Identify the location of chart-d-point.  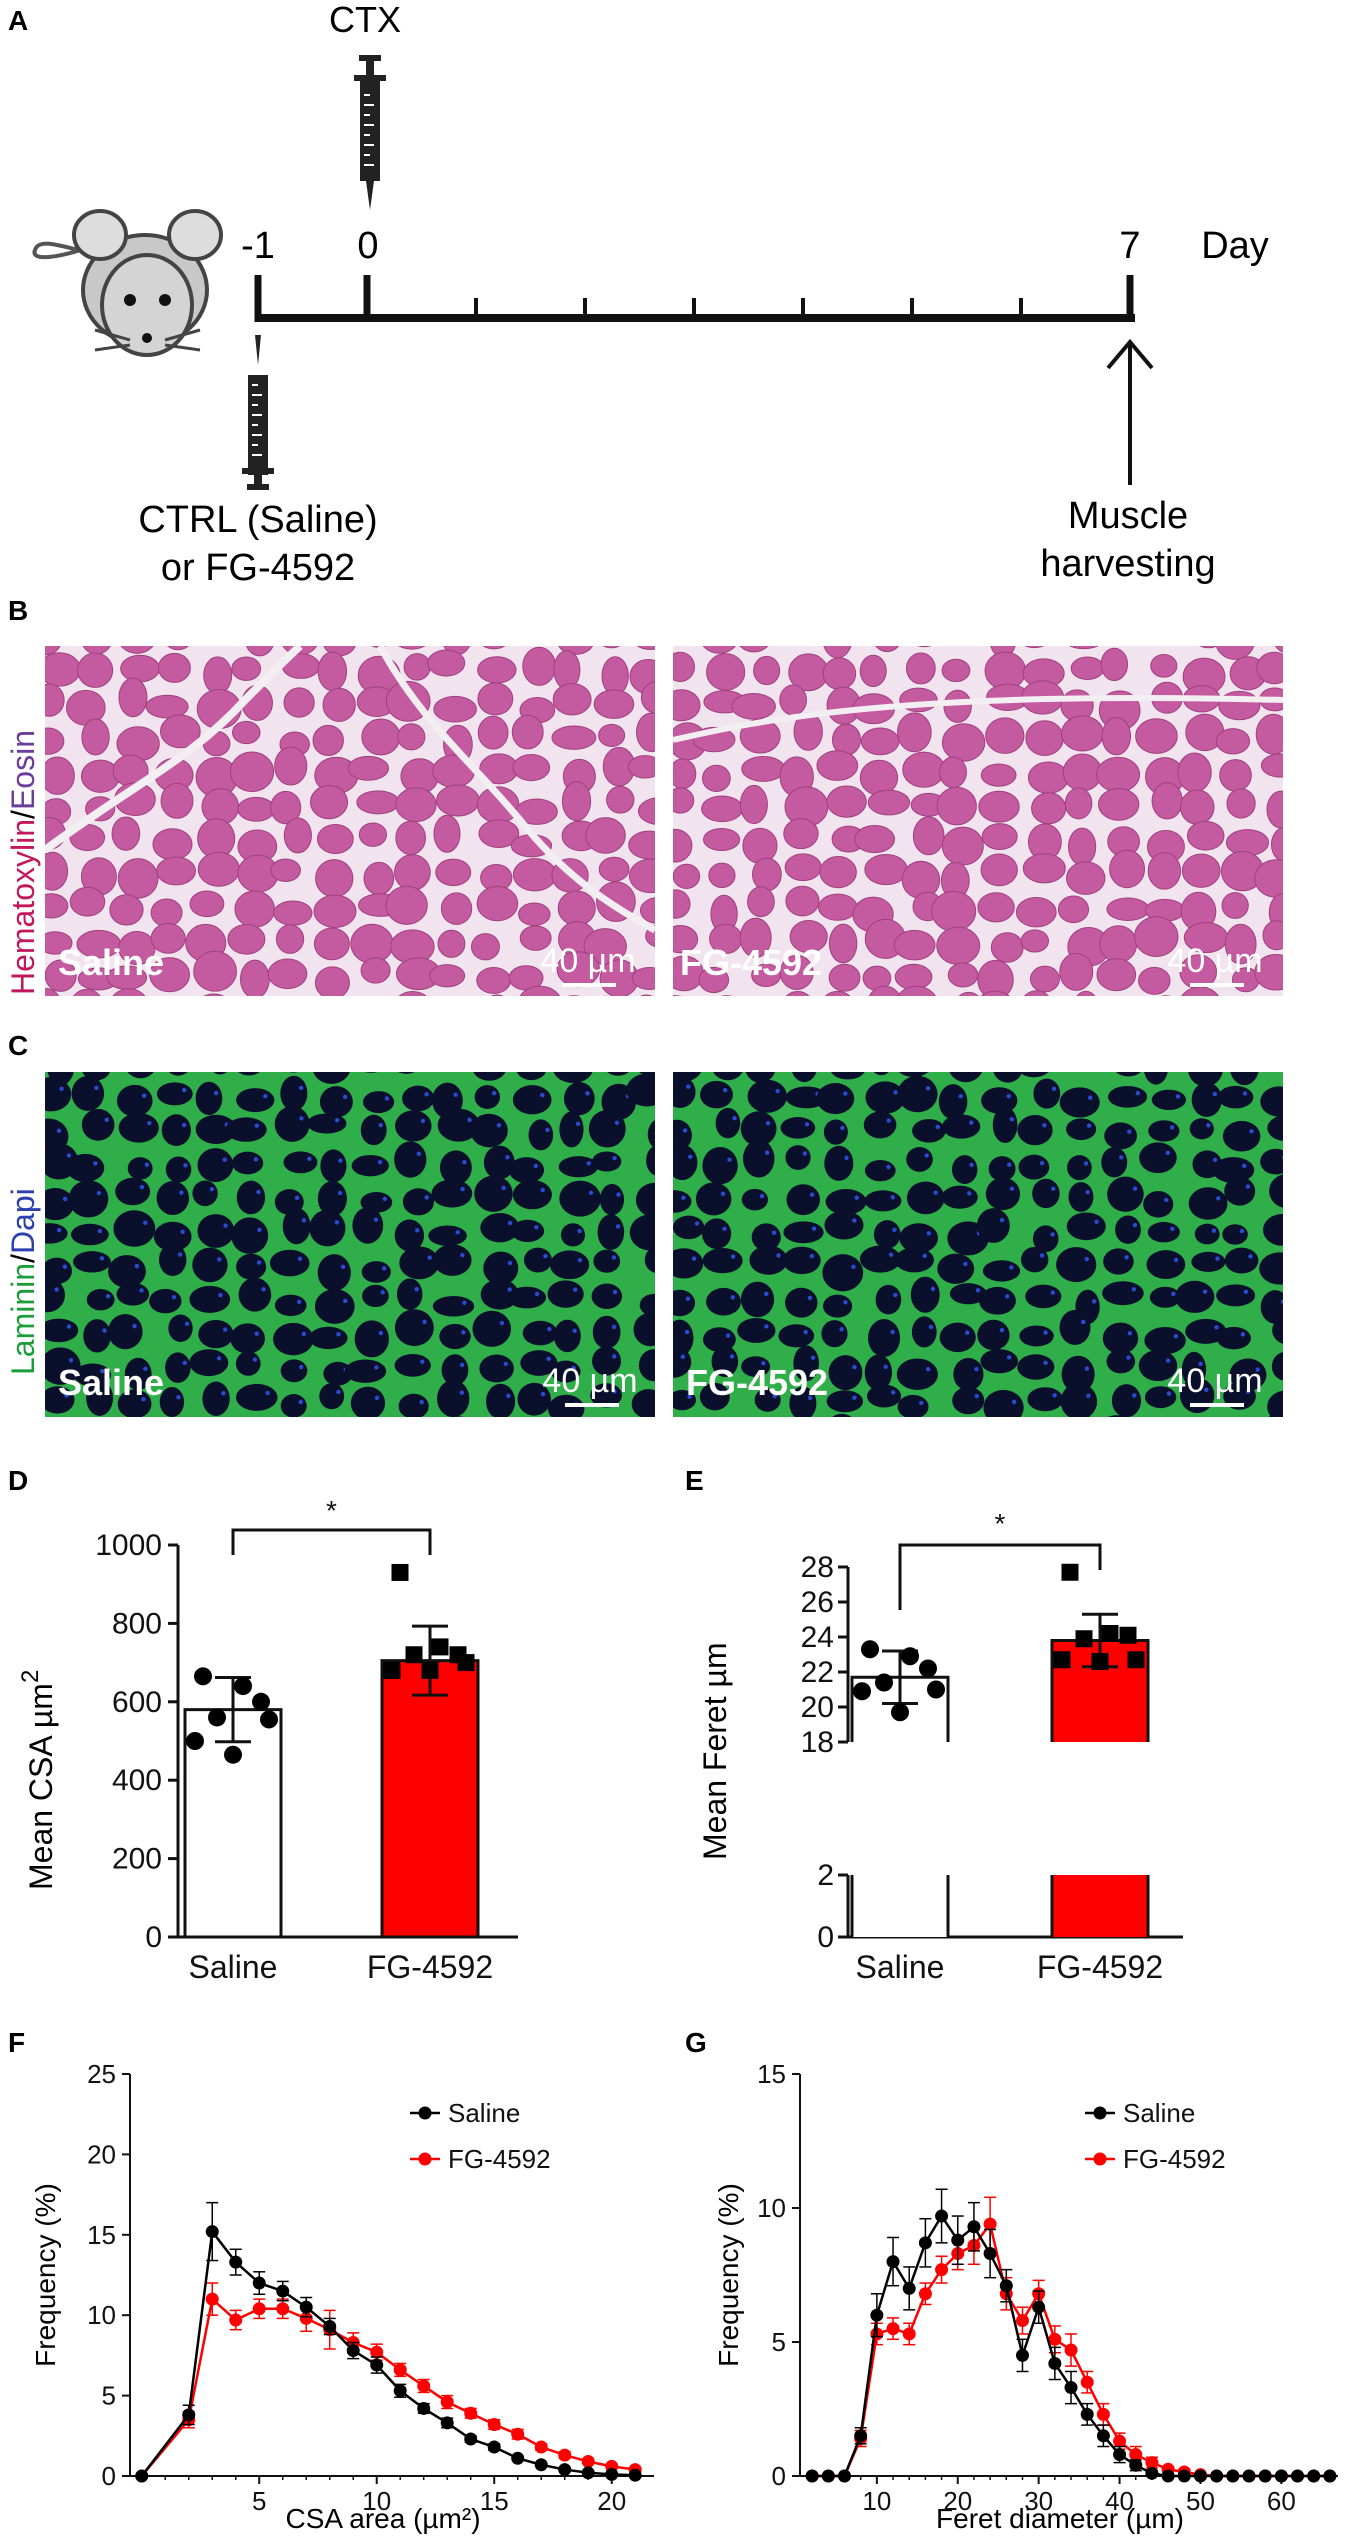
(440, 1647).